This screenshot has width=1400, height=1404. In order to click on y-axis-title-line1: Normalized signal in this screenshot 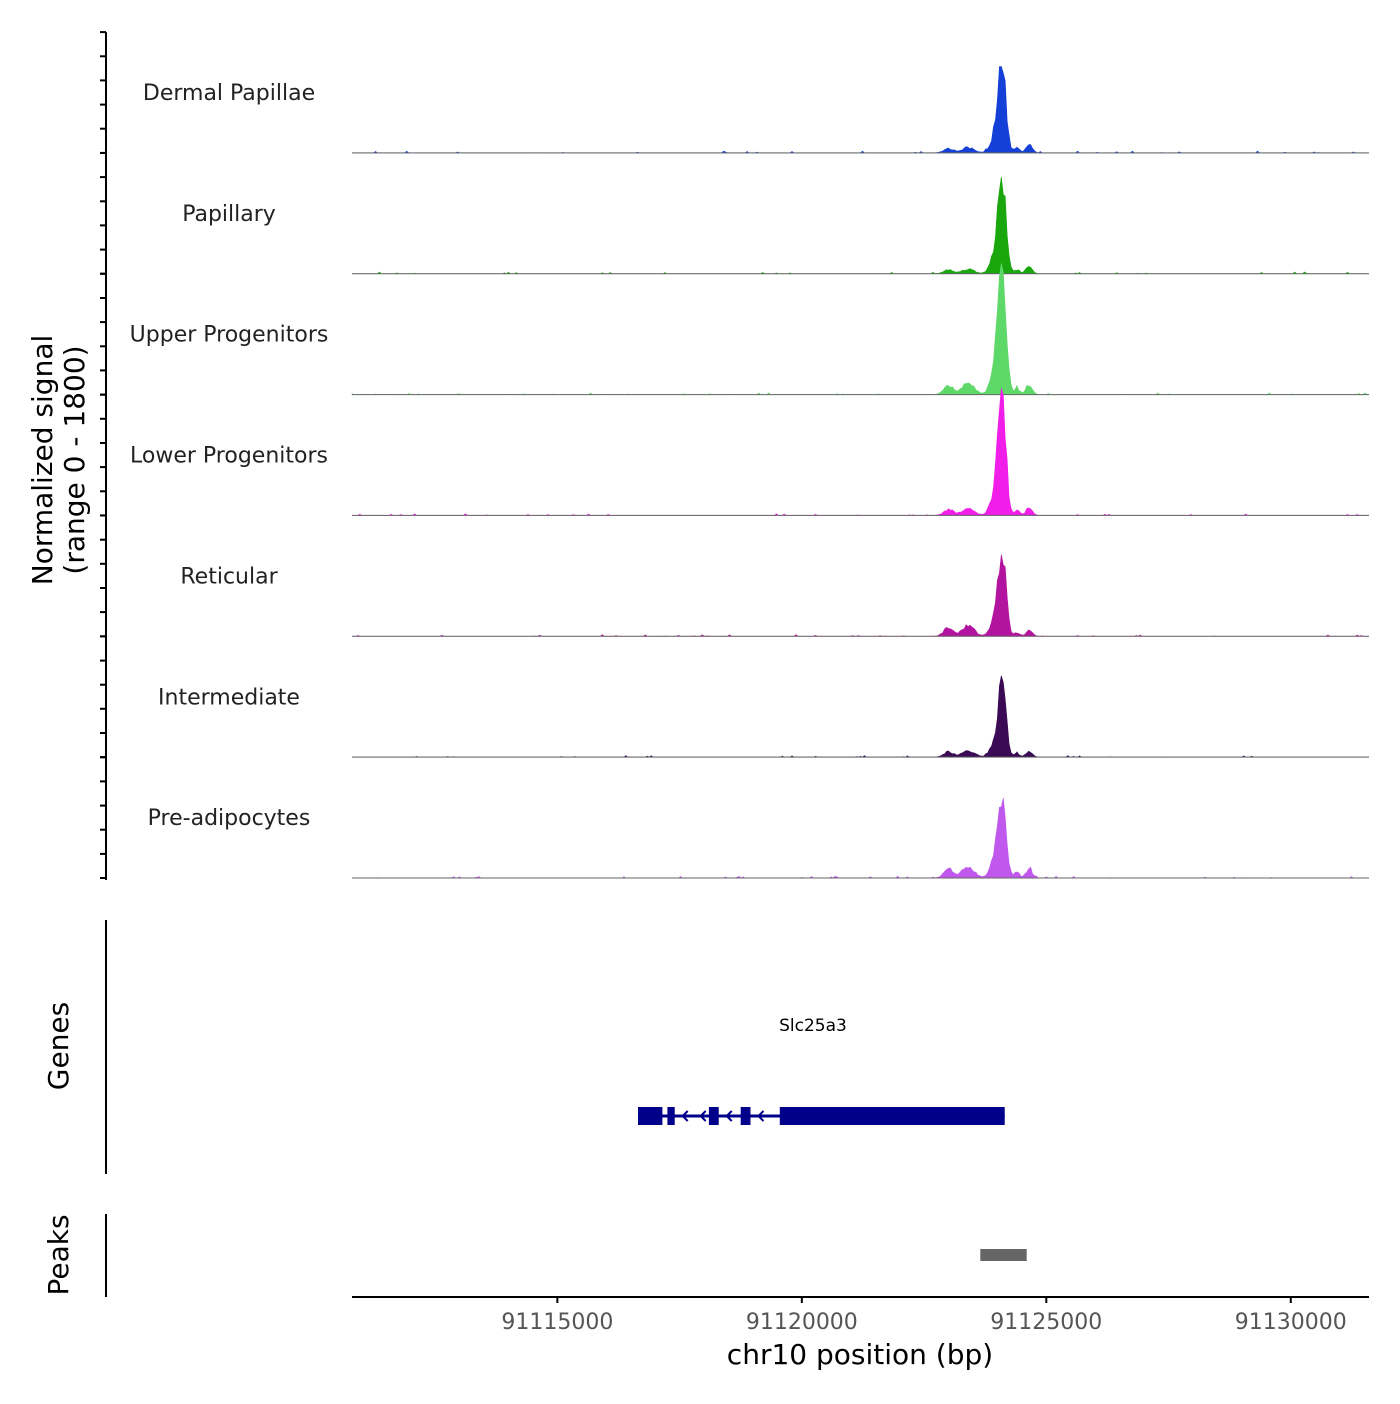, I will do `click(42, 460)`.